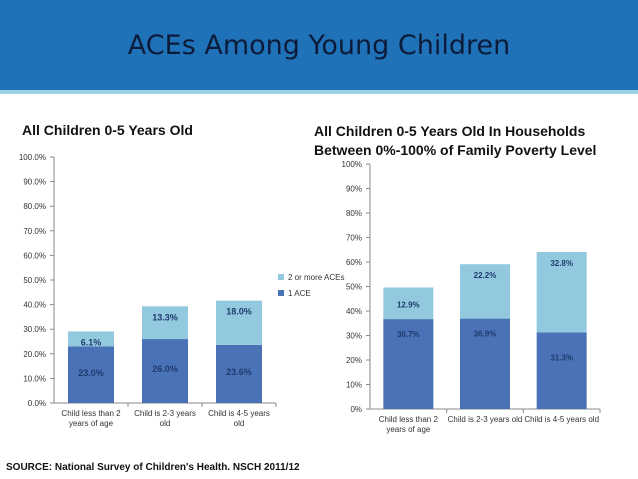  I want to click on chart2-y-tick-label: 80%, so click(354, 213).